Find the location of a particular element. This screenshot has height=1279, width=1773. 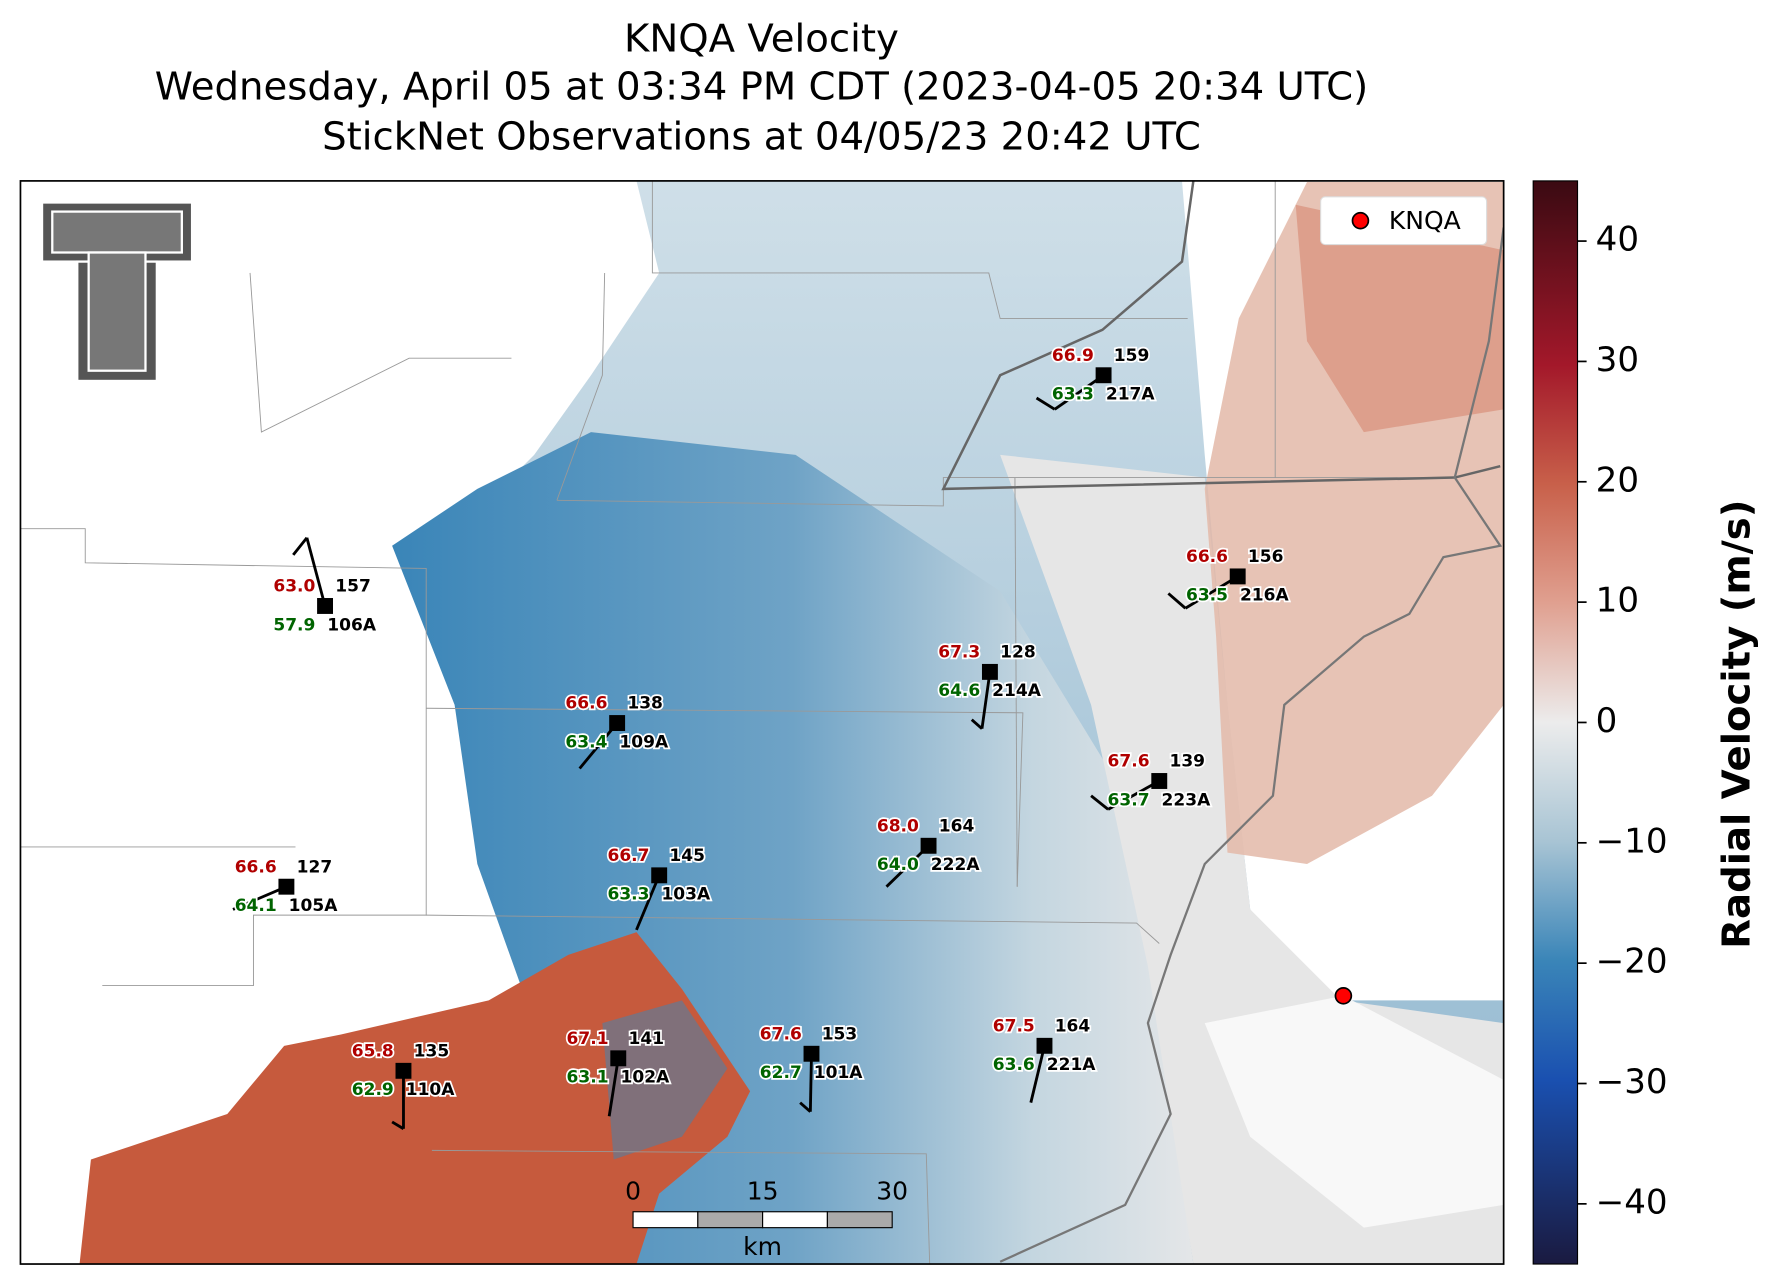

colorbar-label: Radial Velocity (m/s) is located at coordinates (1736, 724).